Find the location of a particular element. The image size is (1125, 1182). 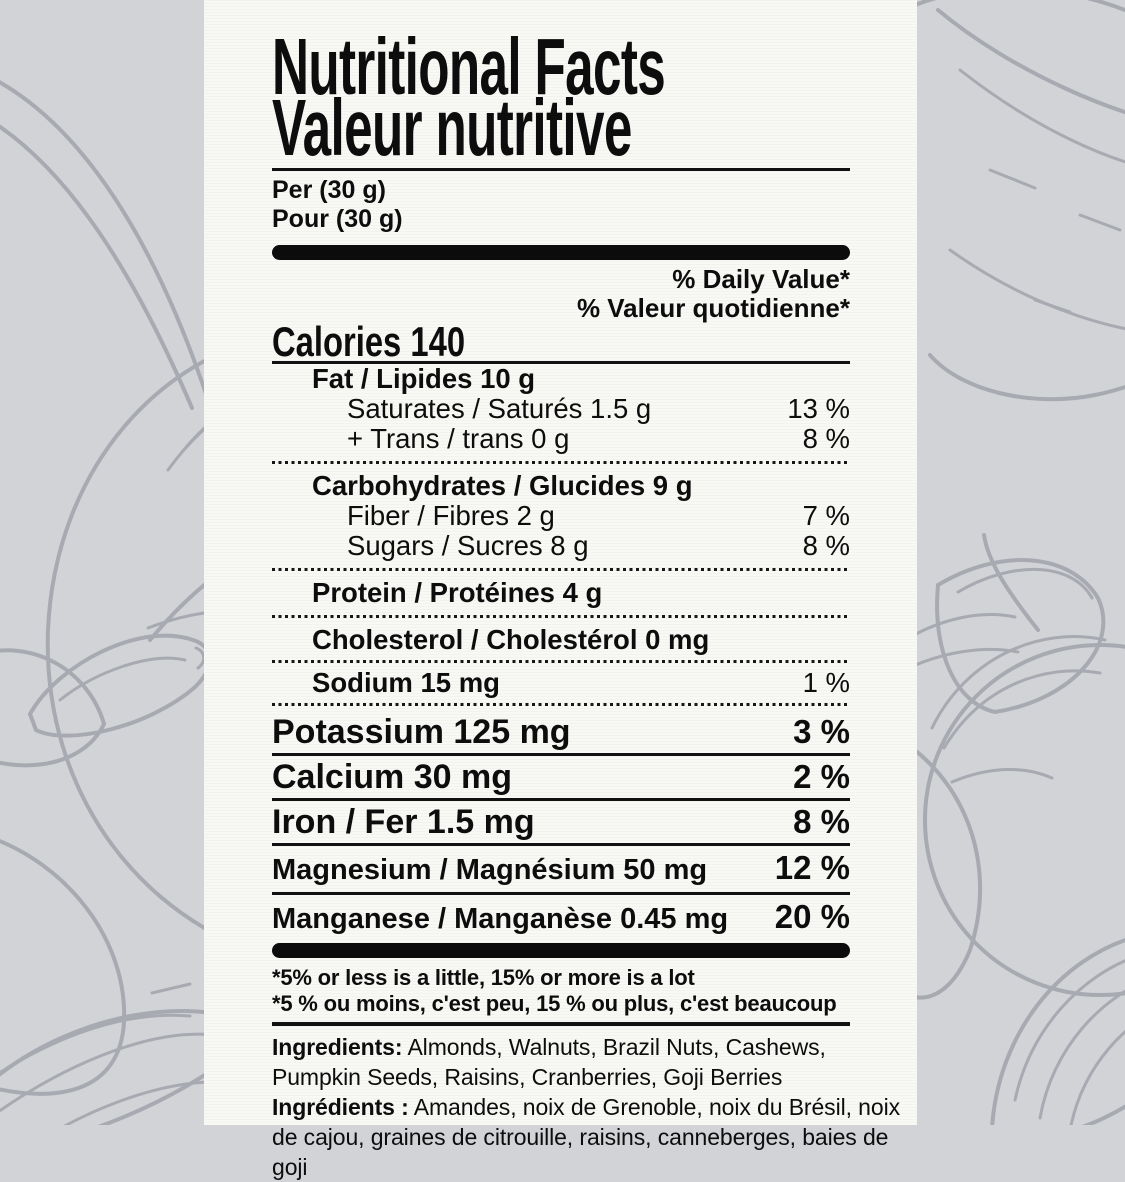

mineral-name: Magnesium / Magnésium 50 mg is located at coordinates (490, 870).